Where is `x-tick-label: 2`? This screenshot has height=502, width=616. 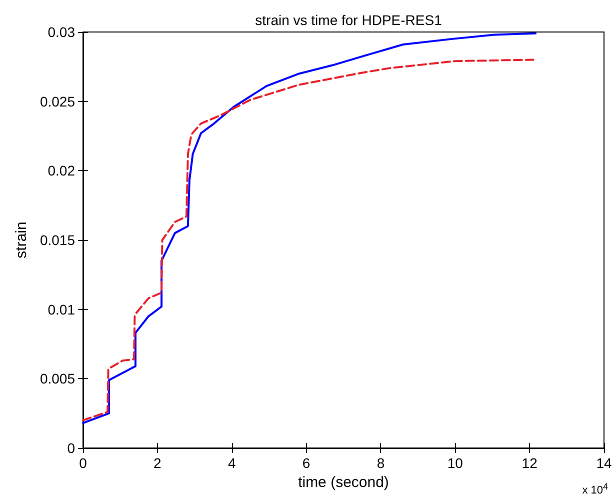 x-tick-label: 2 is located at coordinates (158, 463).